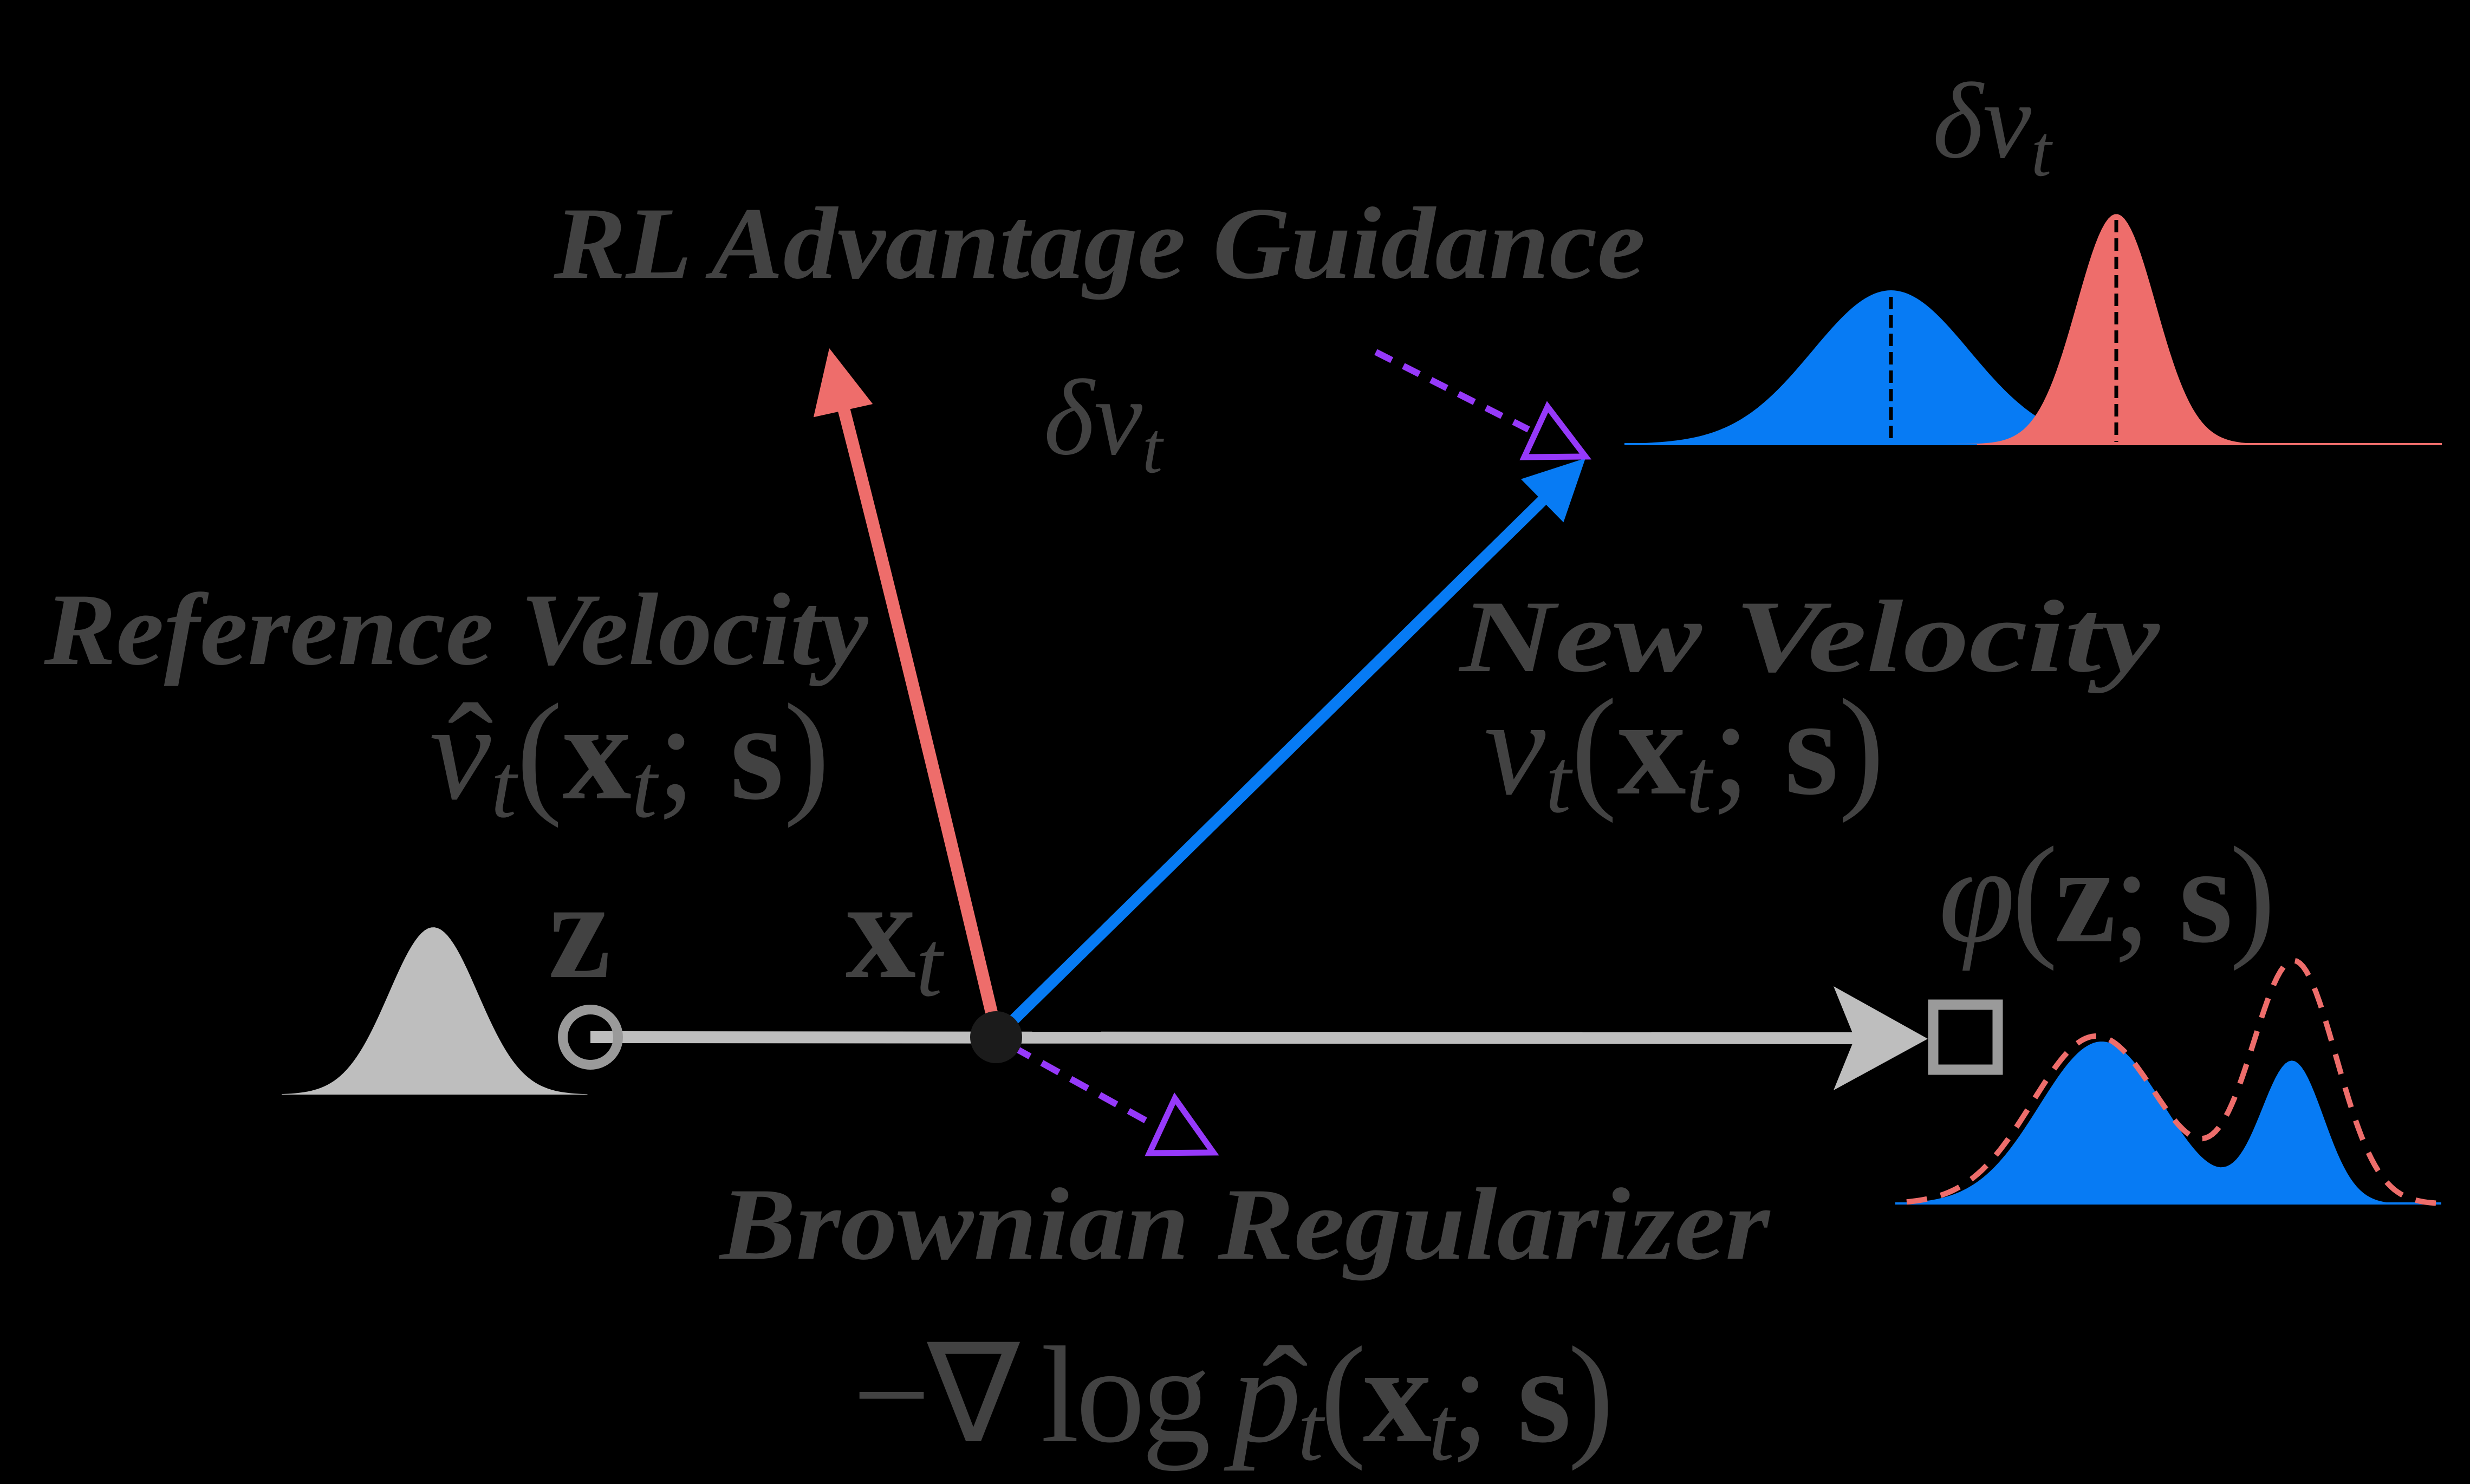 The height and width of the screenshot is (1484, 2470). What do you see at coordinates (895, 934) in the screenshot?
I see `svg-text: xt` at bounding box center [895, 934].